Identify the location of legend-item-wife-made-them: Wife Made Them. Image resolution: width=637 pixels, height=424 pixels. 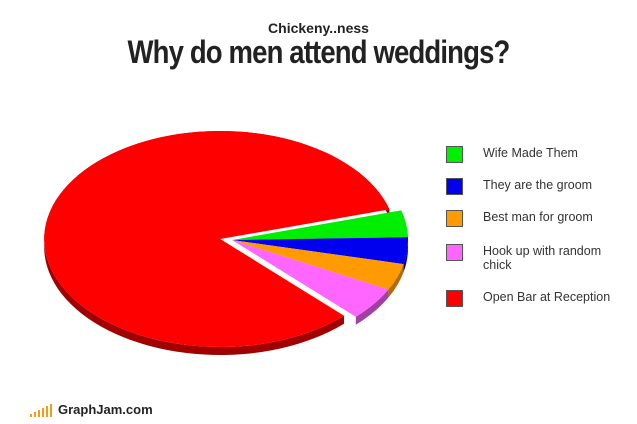
(534, 154).